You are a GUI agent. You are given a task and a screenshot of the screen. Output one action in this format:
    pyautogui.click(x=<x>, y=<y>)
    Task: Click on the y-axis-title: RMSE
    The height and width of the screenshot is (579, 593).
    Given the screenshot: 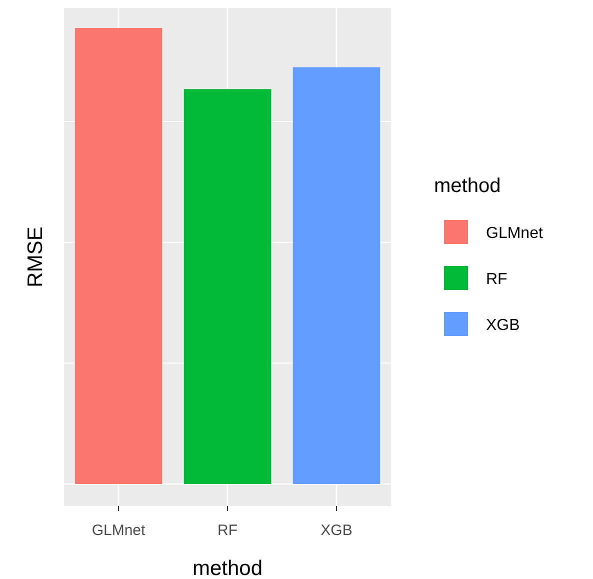 What is the action you would take?
    pyautogui.click(x=35, y=257)
    